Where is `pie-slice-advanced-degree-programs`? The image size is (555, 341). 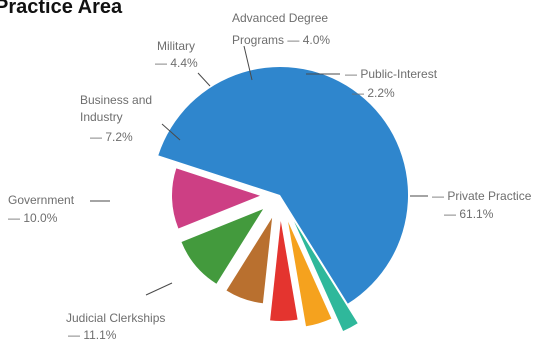
pie-slice-advanced-degree-programs is located at coordinates (310, 274).